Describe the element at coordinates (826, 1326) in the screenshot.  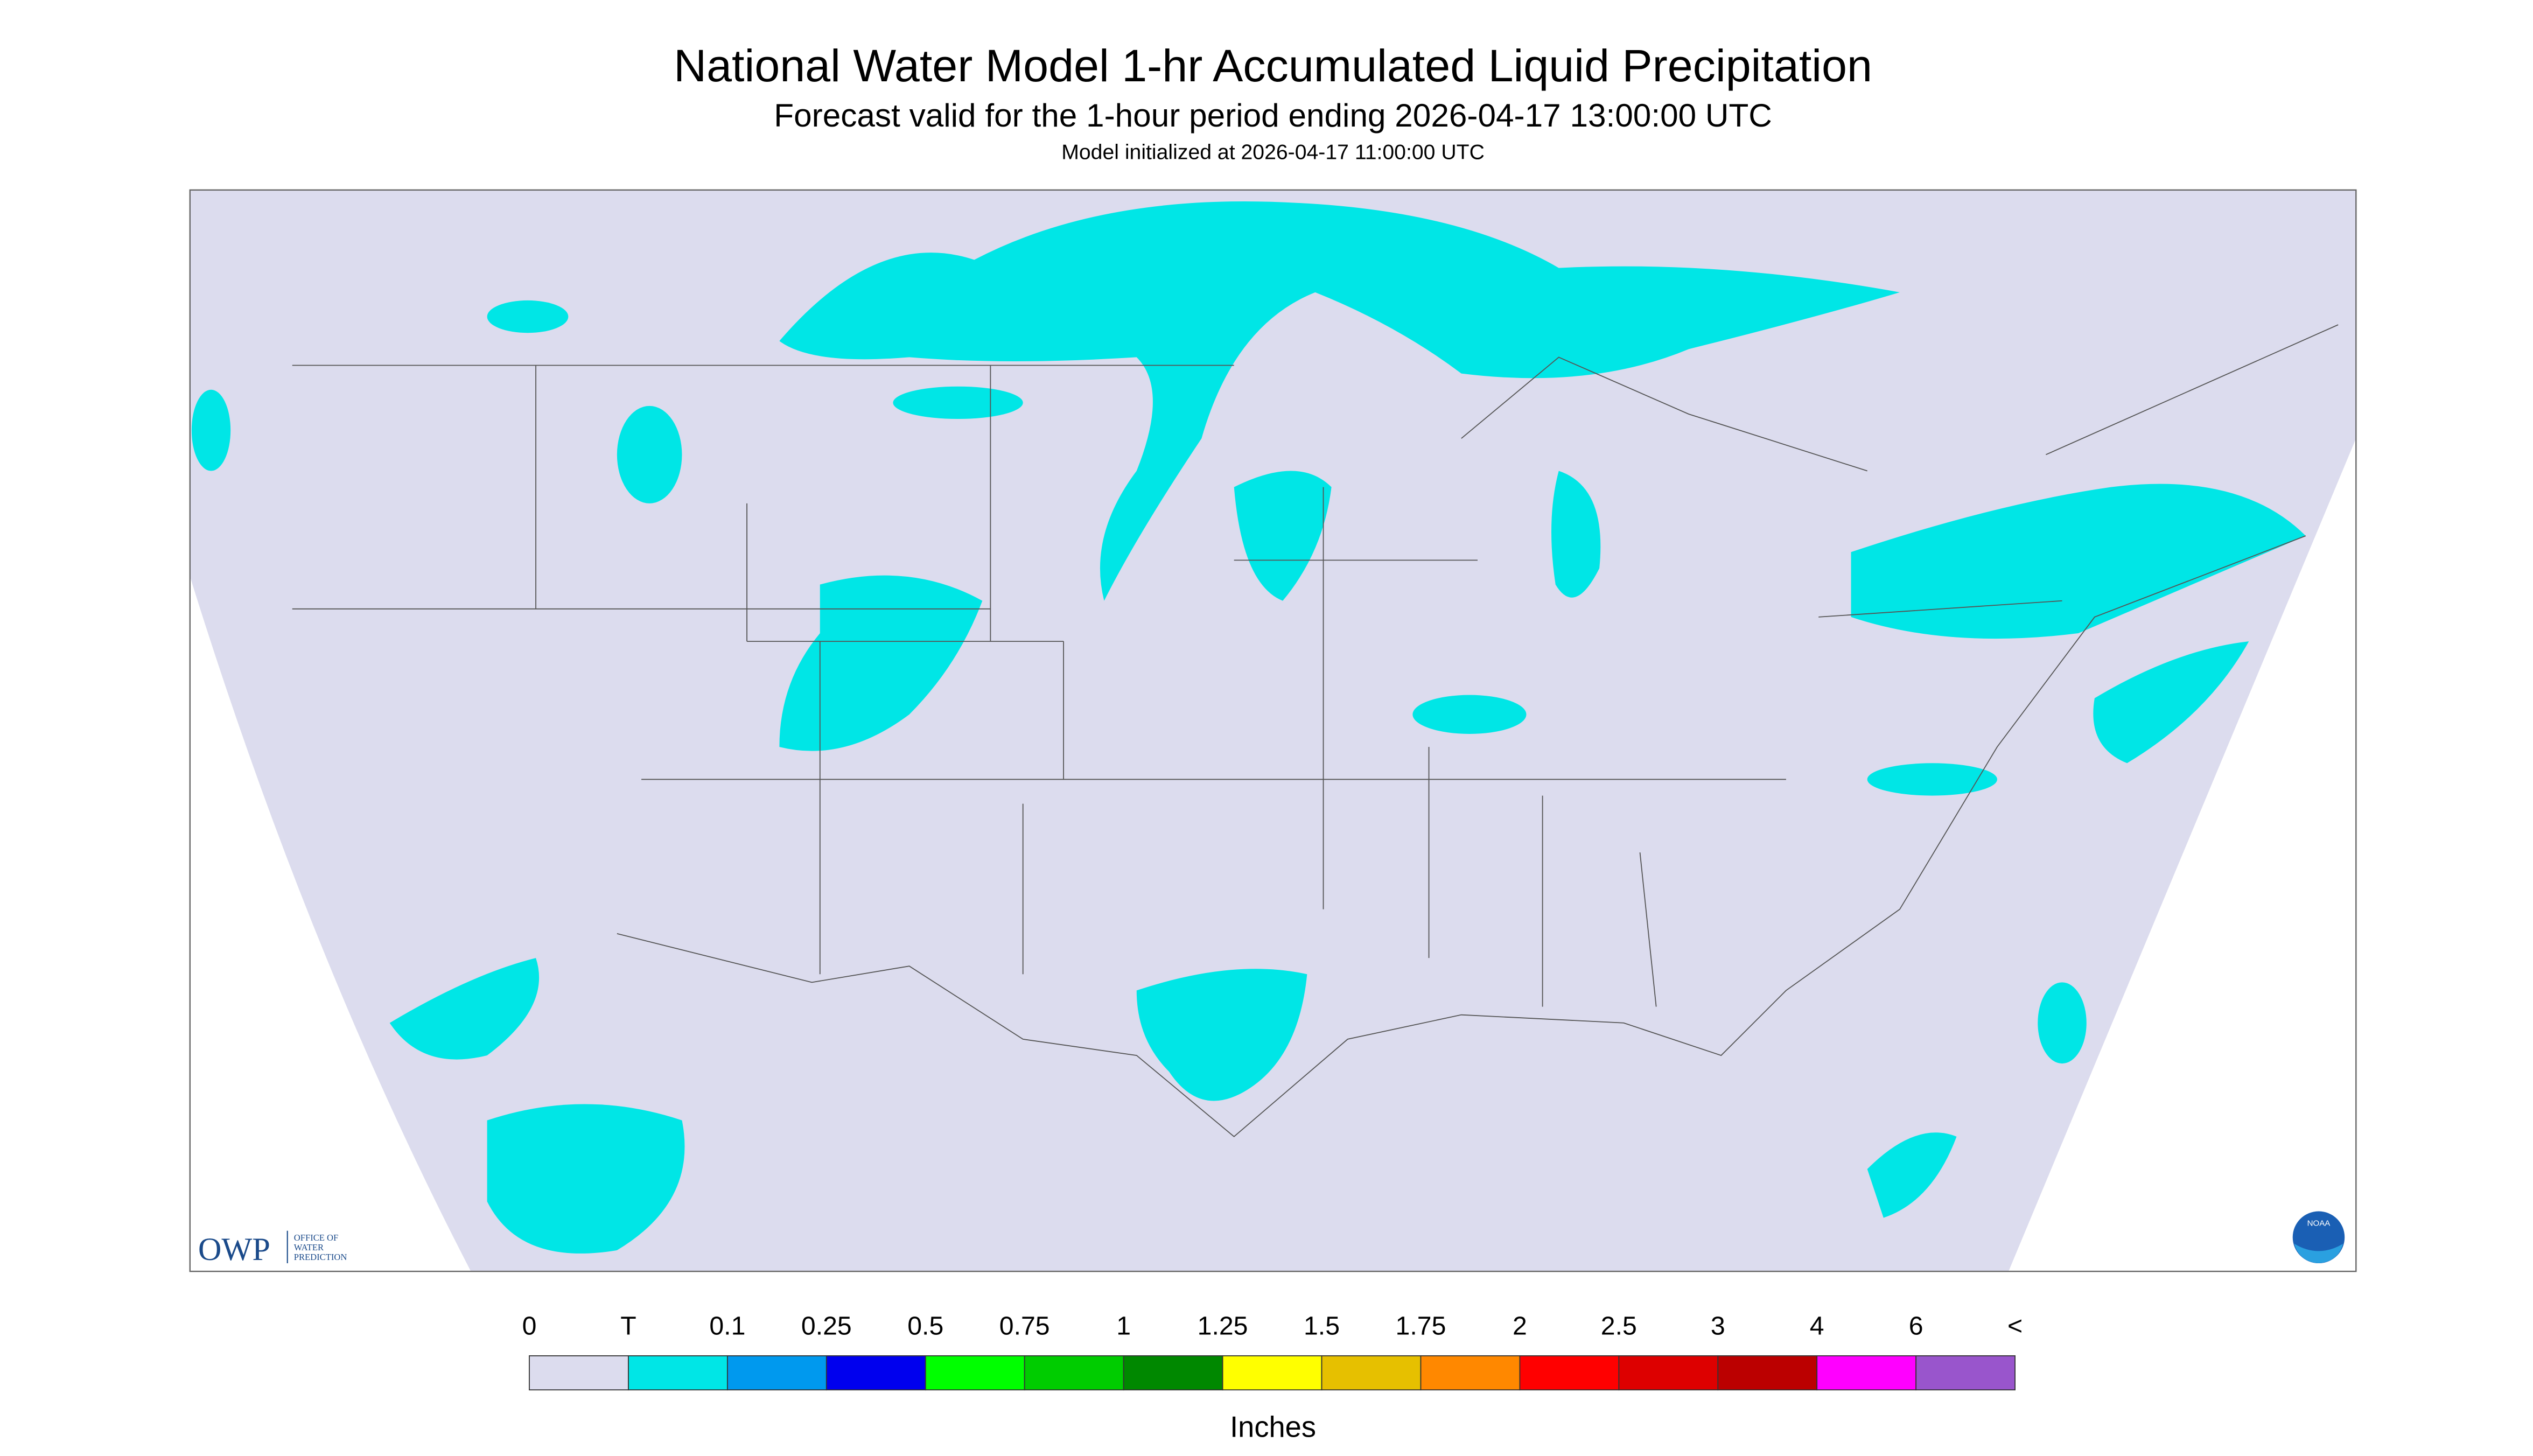
I see `legend-label: 0.25` at that location.